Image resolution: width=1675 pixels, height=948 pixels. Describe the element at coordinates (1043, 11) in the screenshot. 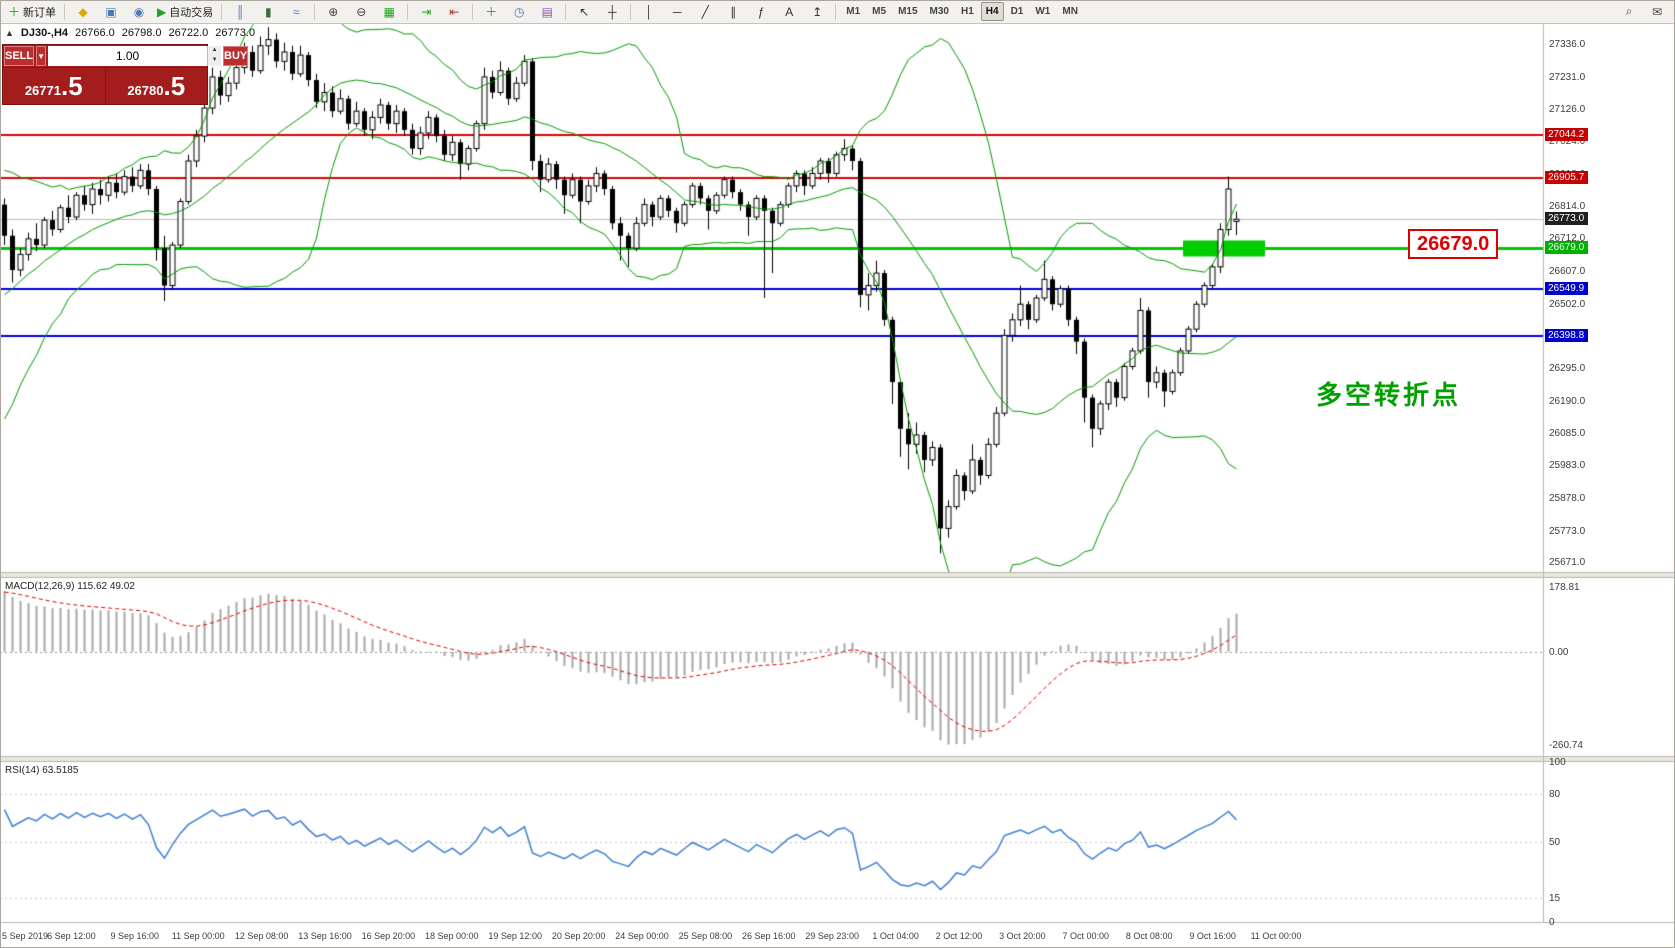

I see `timeframe-w1: W1` at that location.